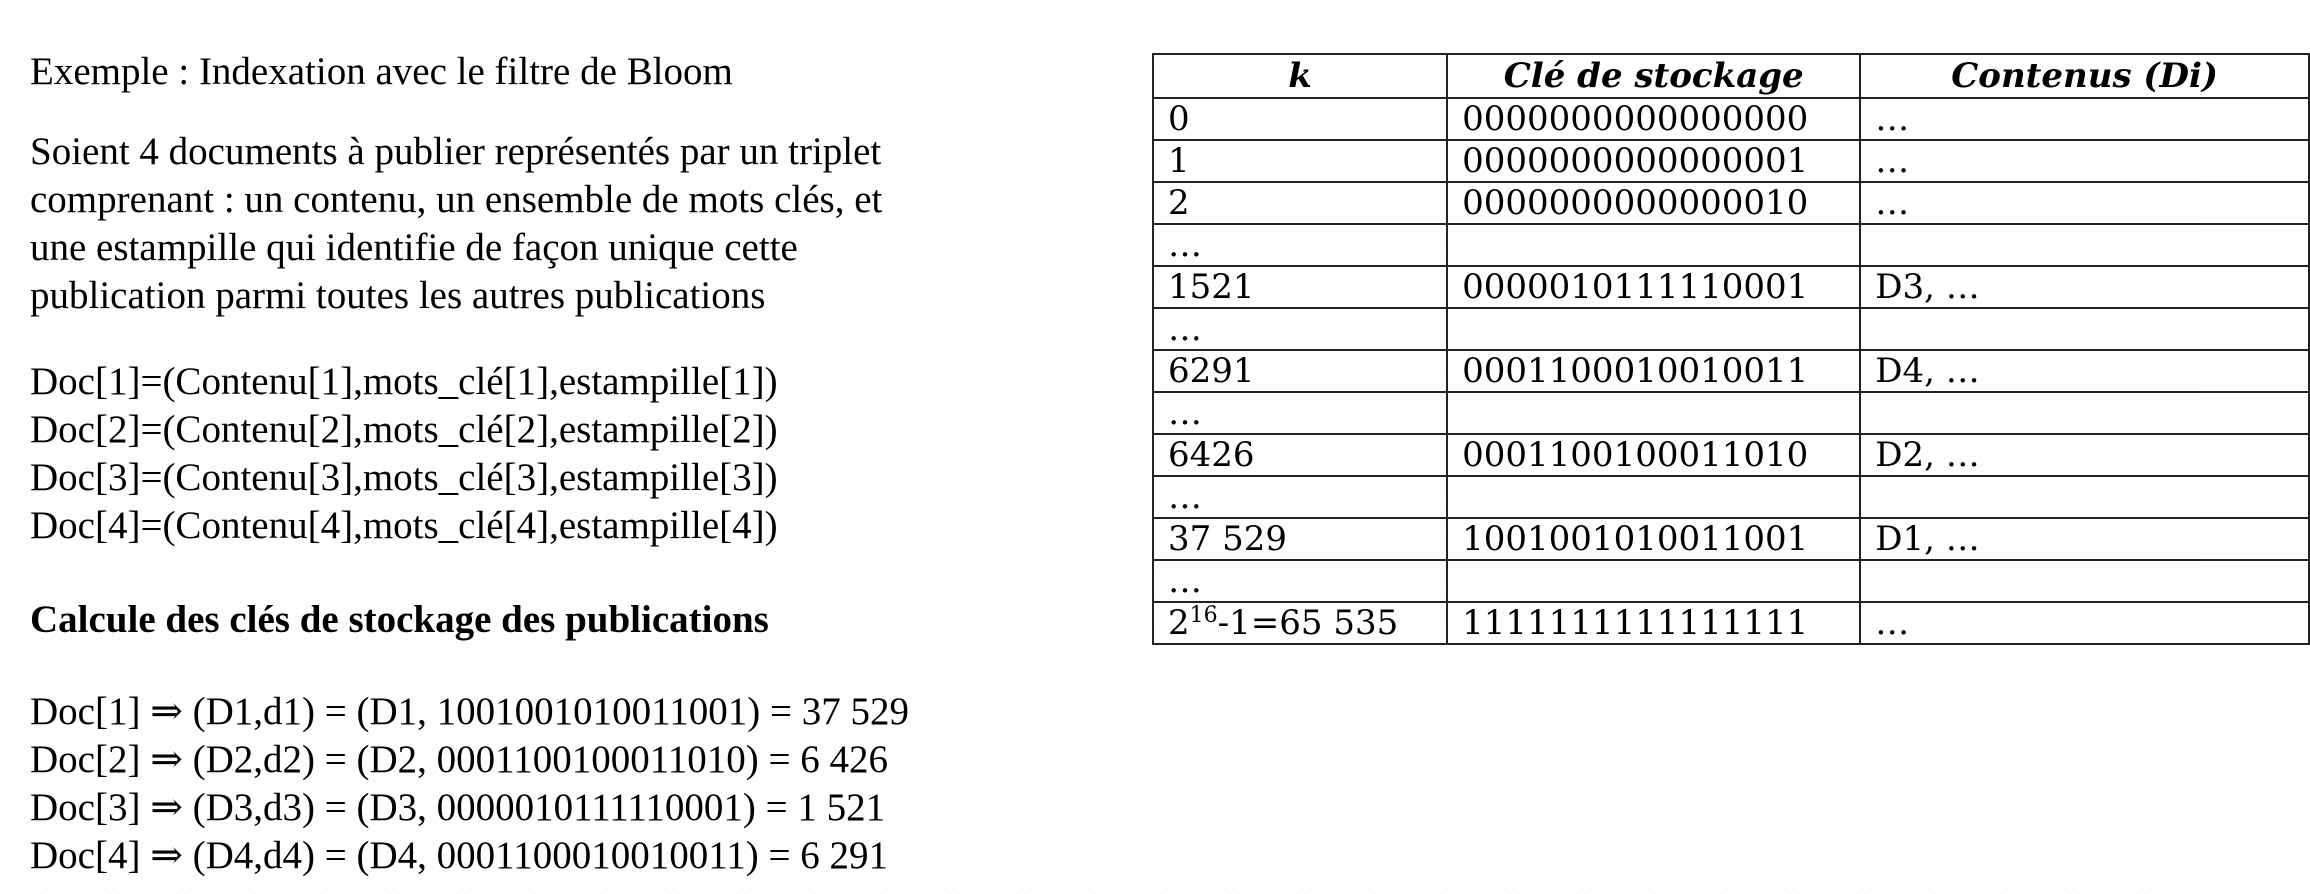 This screenshot has width=2310, height=894. I want to click on cell-k: 6291, so click(1300, 371).